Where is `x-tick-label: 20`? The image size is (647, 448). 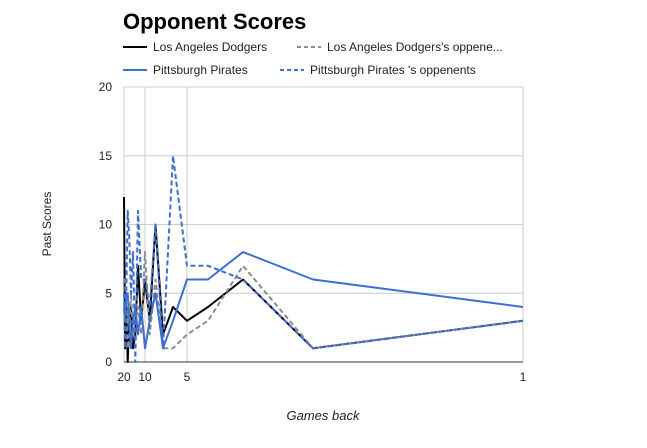 x-tick-label: 20 is located at coordinates (124, 377).